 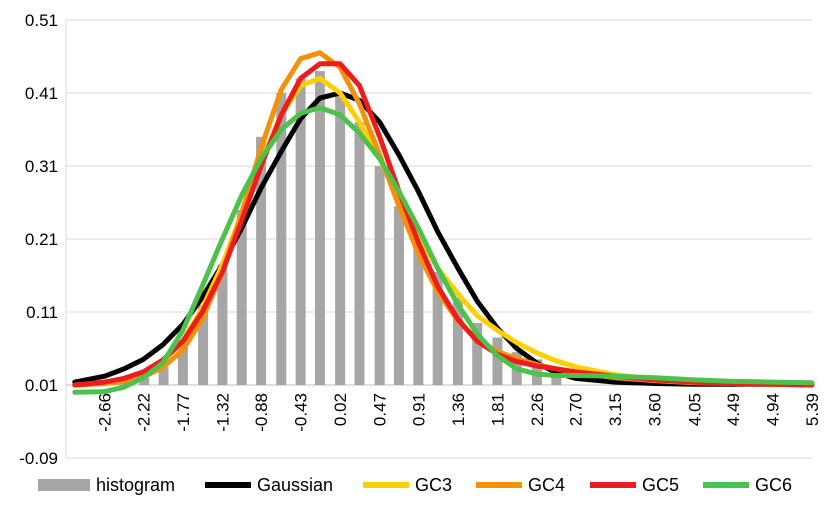 What do you see at coordinates (135, 485) in the screenshot?
I see `legend-label-histogram: histogram` at bounding box center [135, 485].